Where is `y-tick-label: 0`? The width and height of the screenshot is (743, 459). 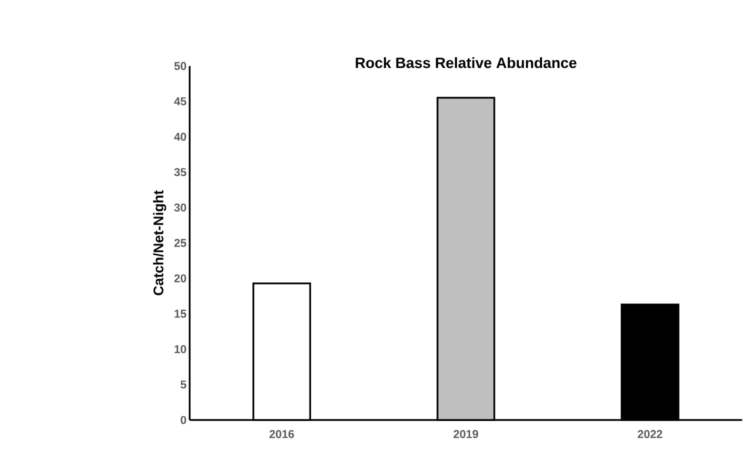
y-tick-label: 0 is located at coordinates (183, 420).